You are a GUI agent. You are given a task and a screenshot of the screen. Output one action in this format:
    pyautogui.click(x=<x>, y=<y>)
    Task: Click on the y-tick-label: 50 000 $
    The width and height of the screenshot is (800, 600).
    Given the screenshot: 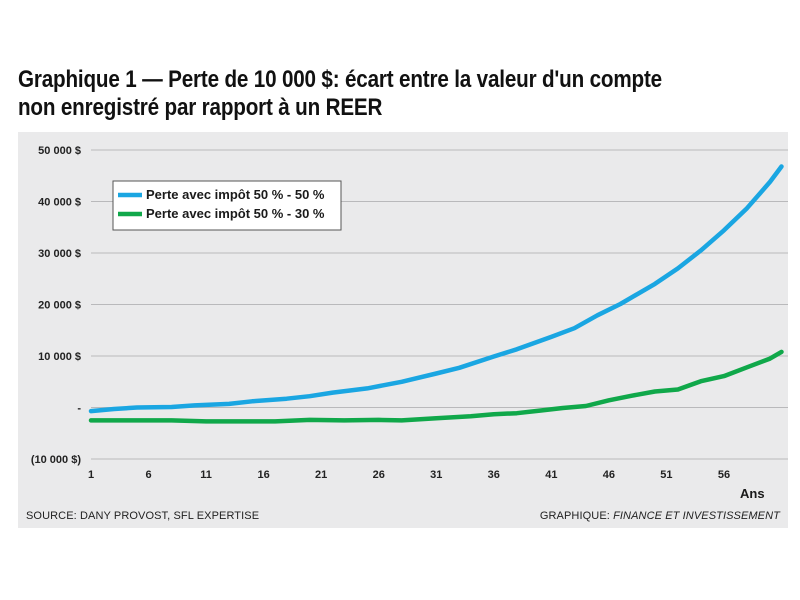 What is the action you would take?
    pyautogui.click(x=59, y=151)
    